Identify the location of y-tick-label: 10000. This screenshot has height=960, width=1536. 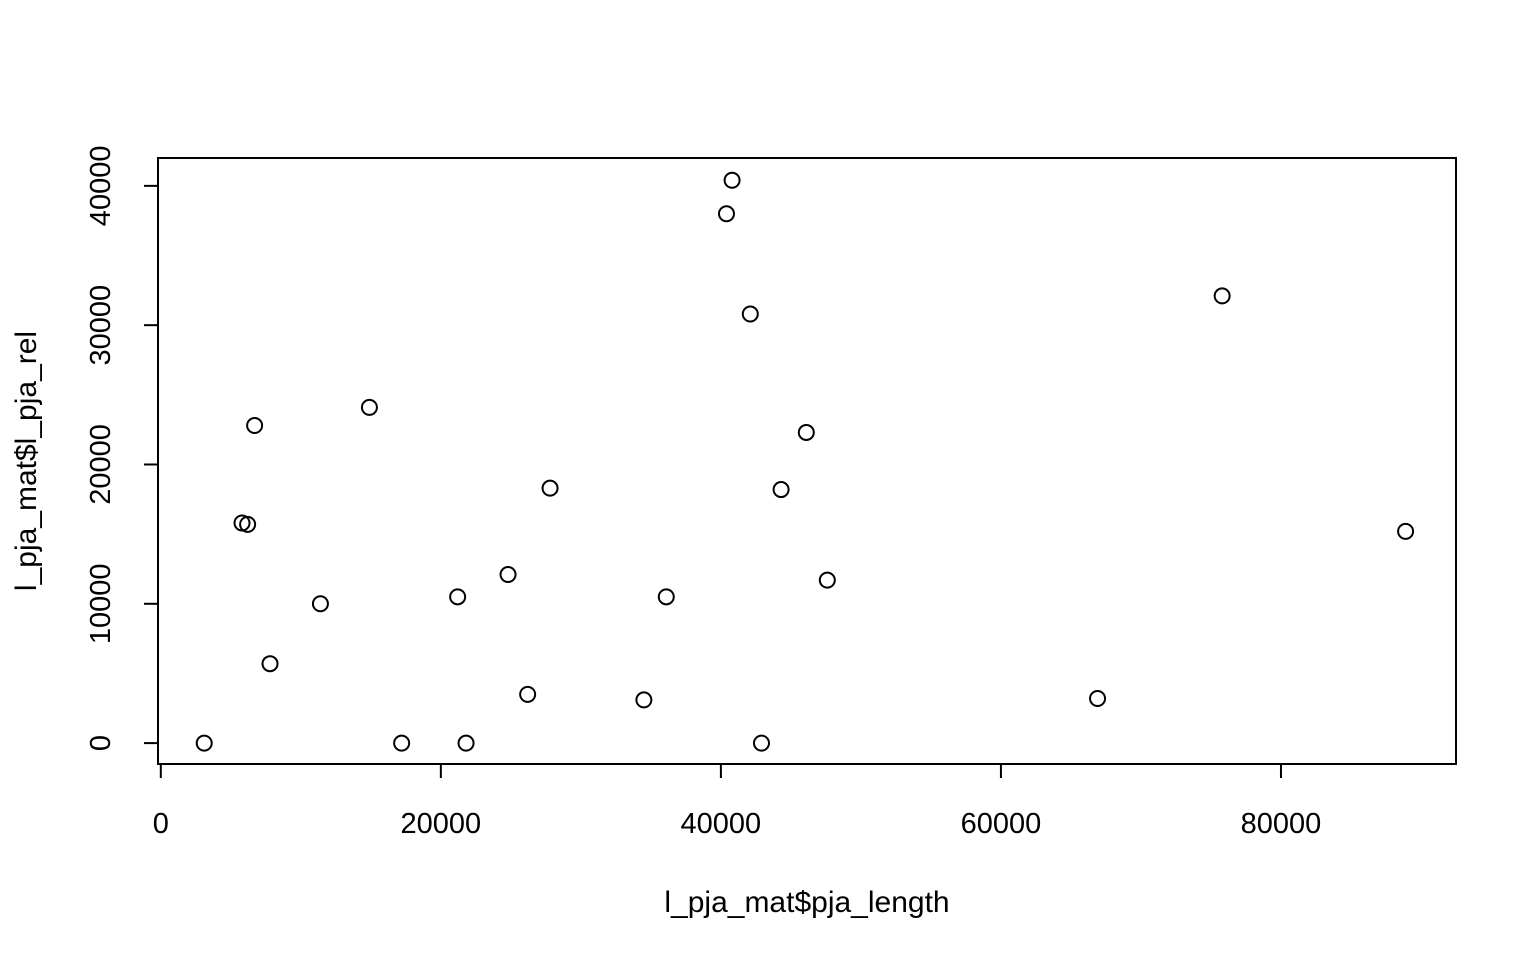
(101, 603).